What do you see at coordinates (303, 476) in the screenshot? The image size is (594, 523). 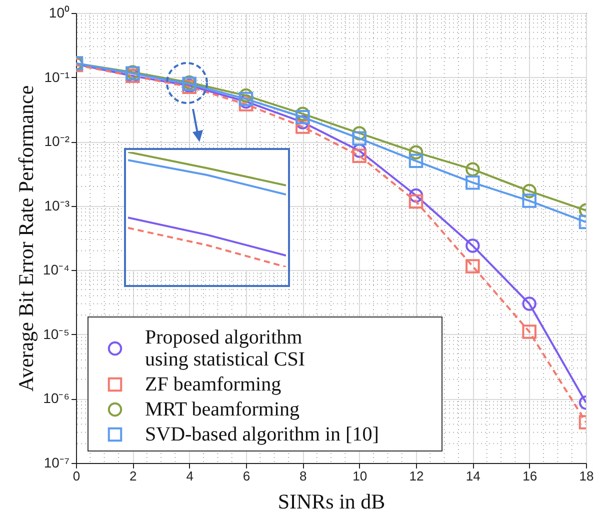 I see `x-tick-label: 8` at bounding box center [303, 476].